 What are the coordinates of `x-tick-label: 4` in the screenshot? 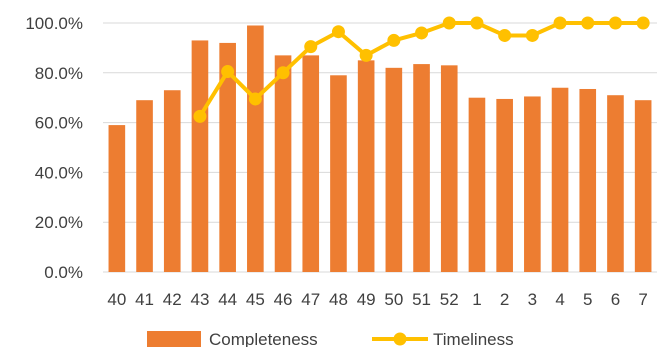 It's located at (559, 299).